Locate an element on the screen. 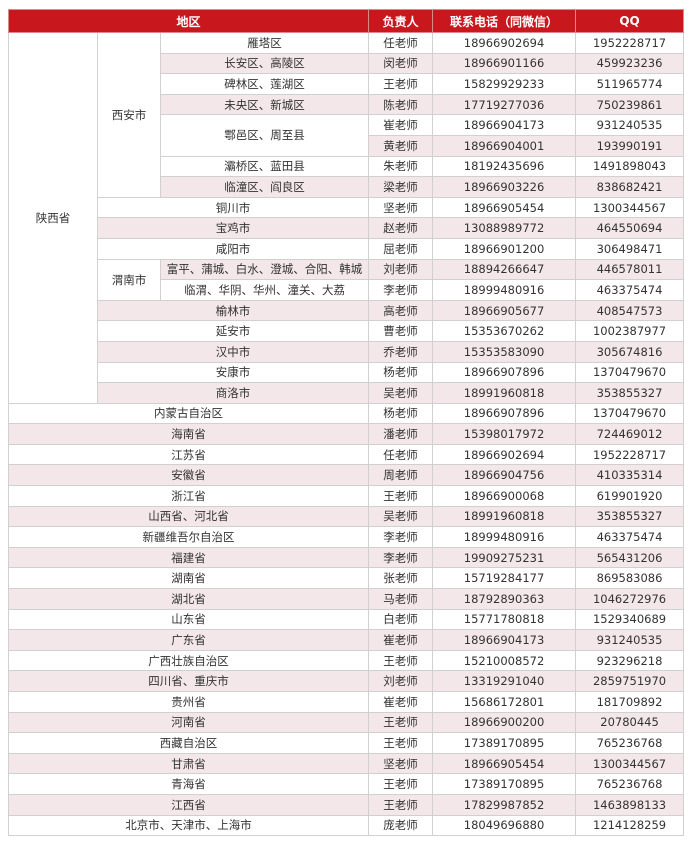 Image resolution: width=692 pixels, height=843 pixels. qq: 306498471 is located at coordinates (630, 248).